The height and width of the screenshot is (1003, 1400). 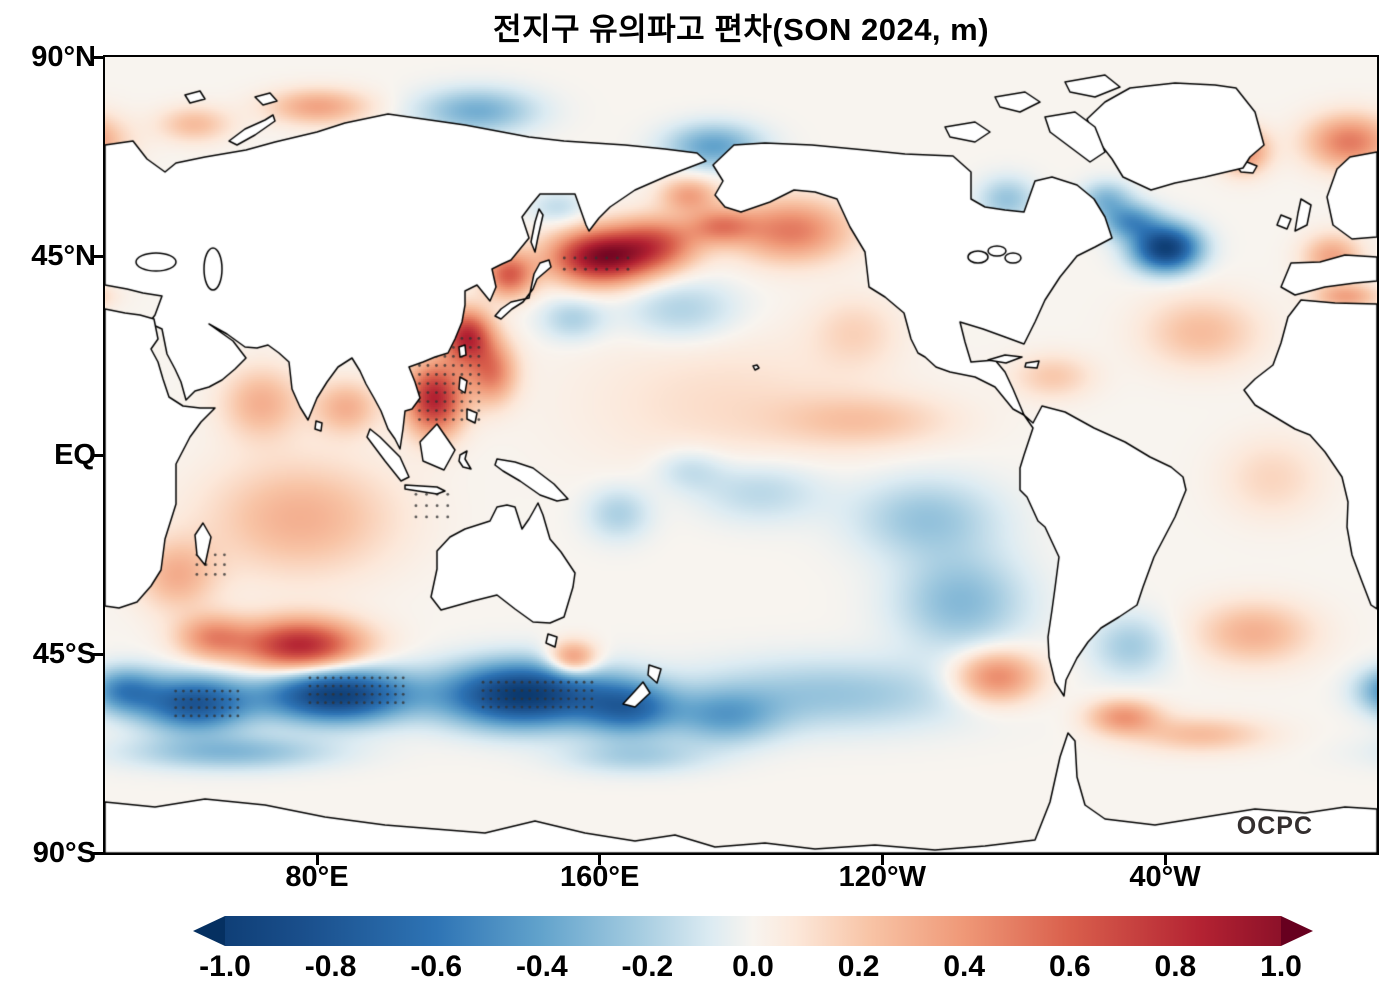 What do you see at coordinates (64, 853) in the screenshot?
I see `lat-tick-label: 90°S` at bounding box center [64, 853].